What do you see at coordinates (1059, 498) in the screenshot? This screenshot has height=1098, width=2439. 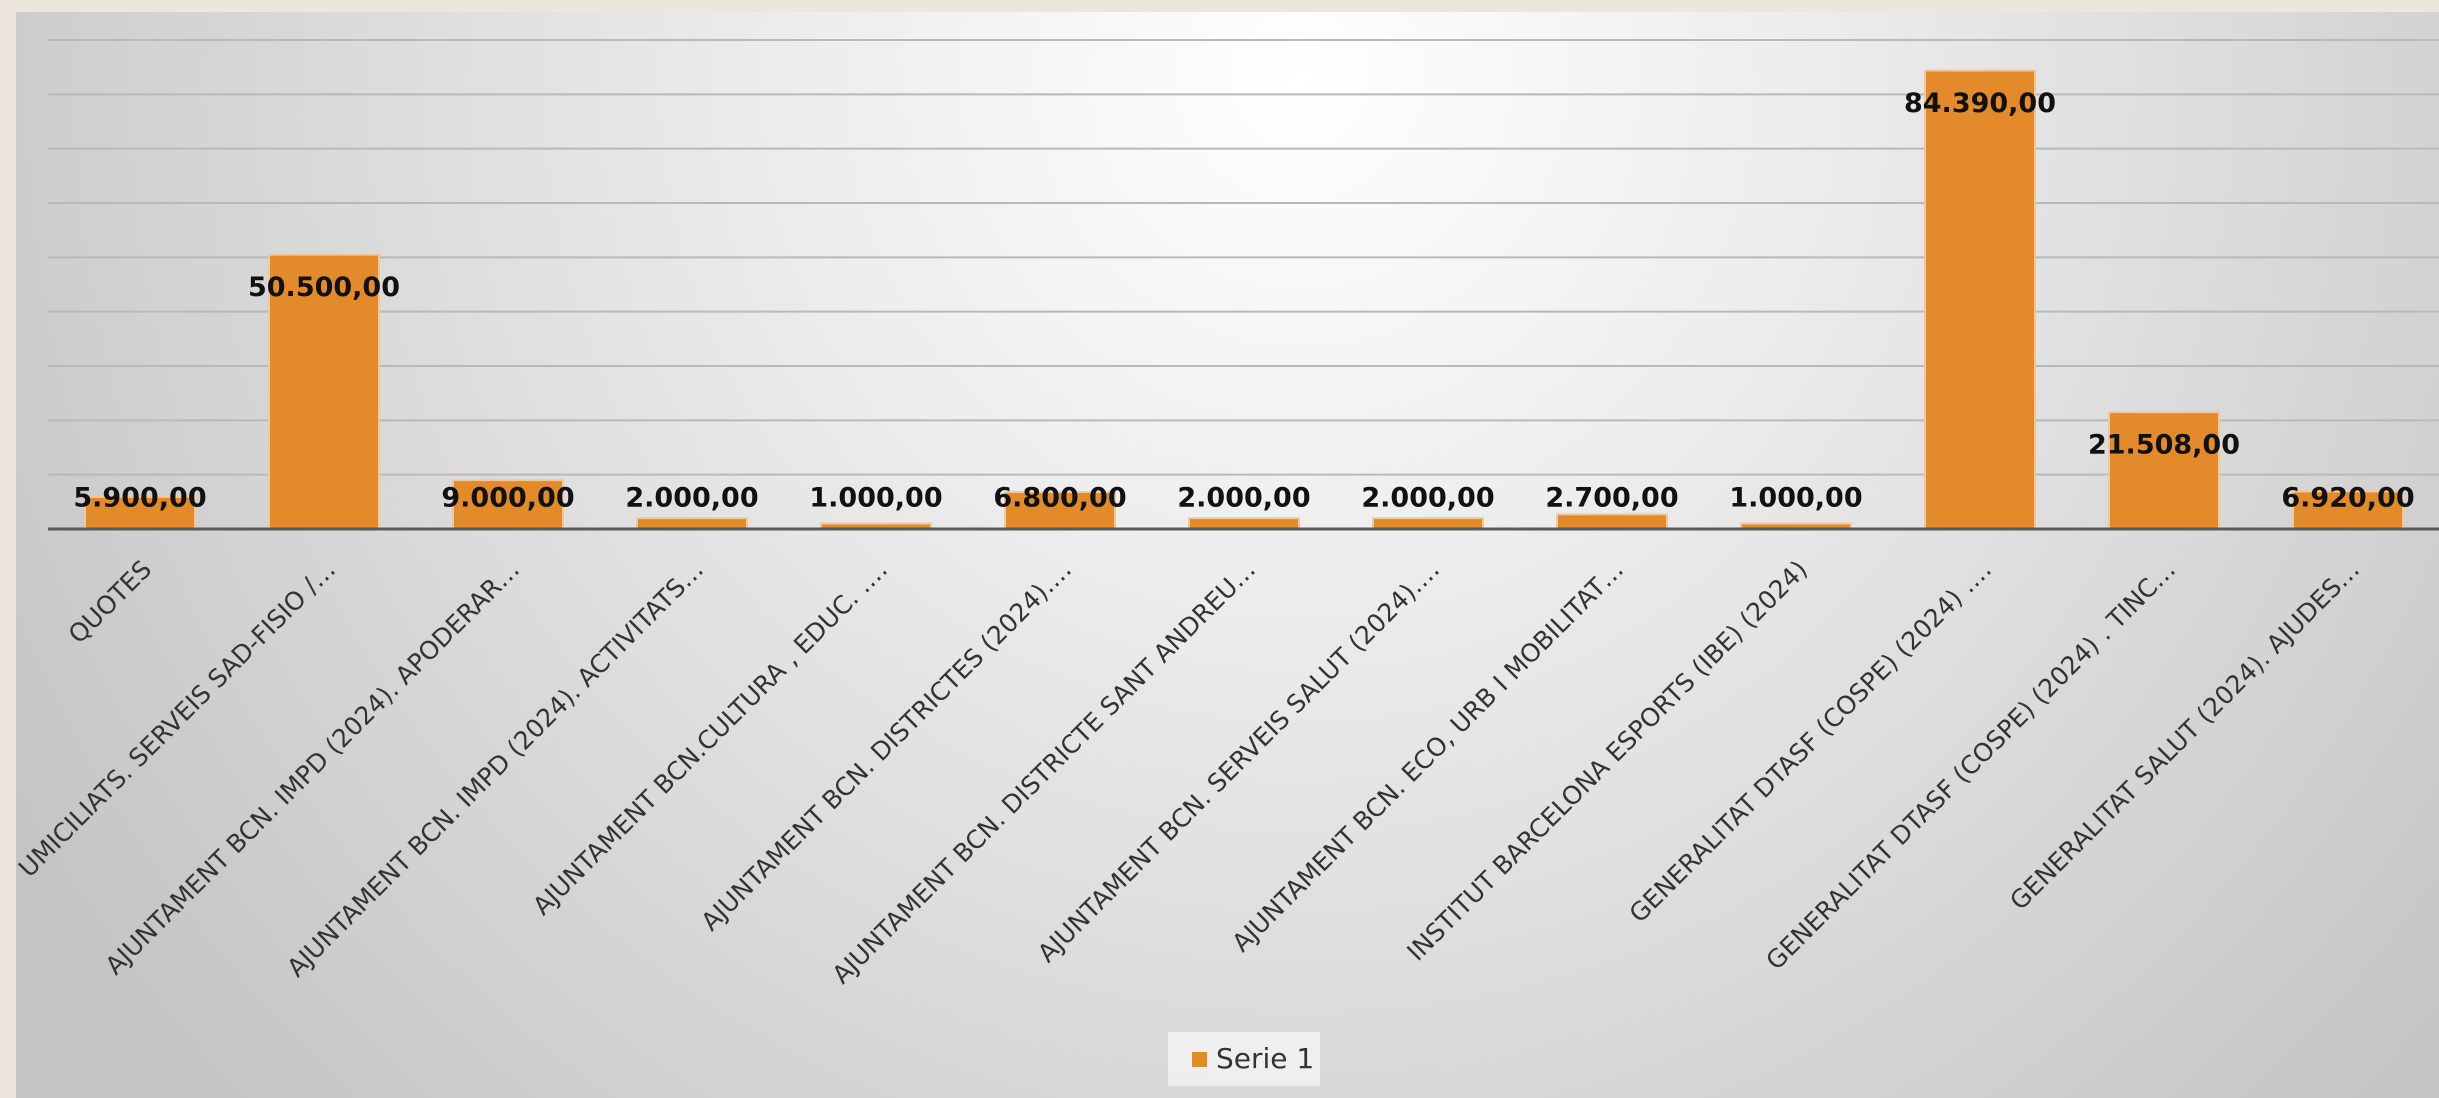 I see `data-label: 6.800,00` at bounding box center [1059, 498].